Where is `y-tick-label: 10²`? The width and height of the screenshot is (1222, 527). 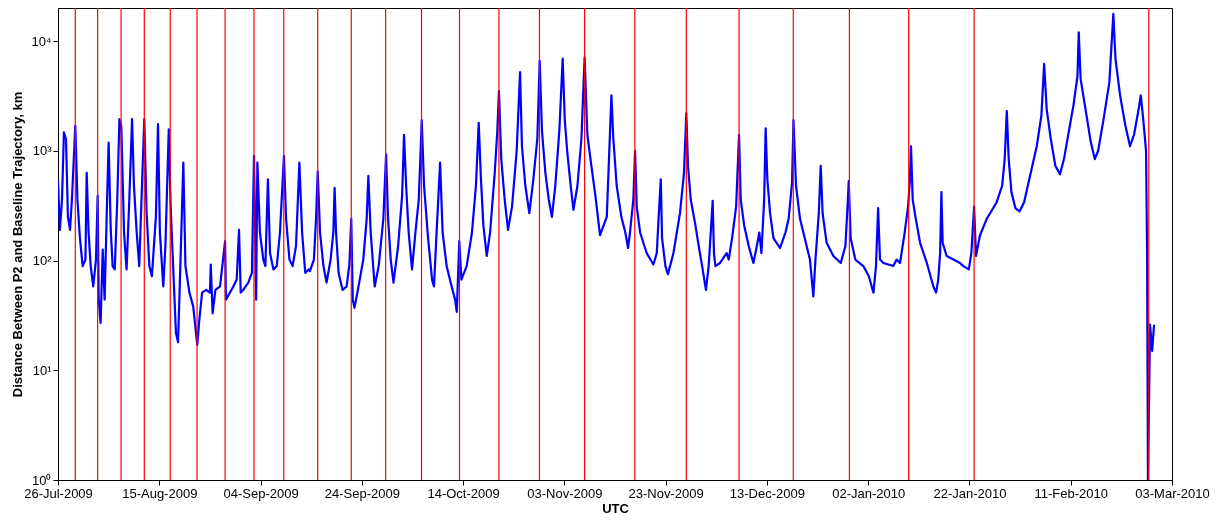 y-tick-label: 10² is located at coordinates (42, 261).